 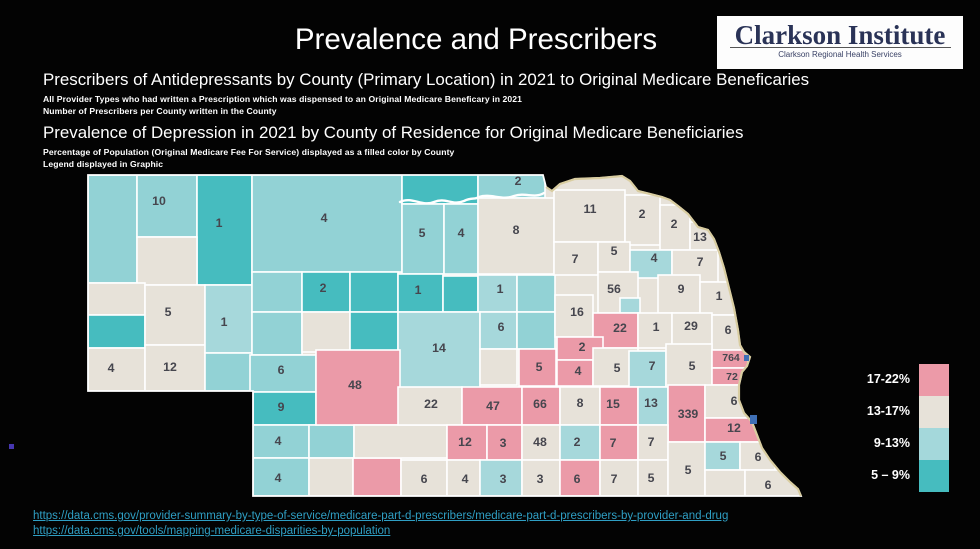 I want to click on svg-text: 47, so click(x=493, y=406).